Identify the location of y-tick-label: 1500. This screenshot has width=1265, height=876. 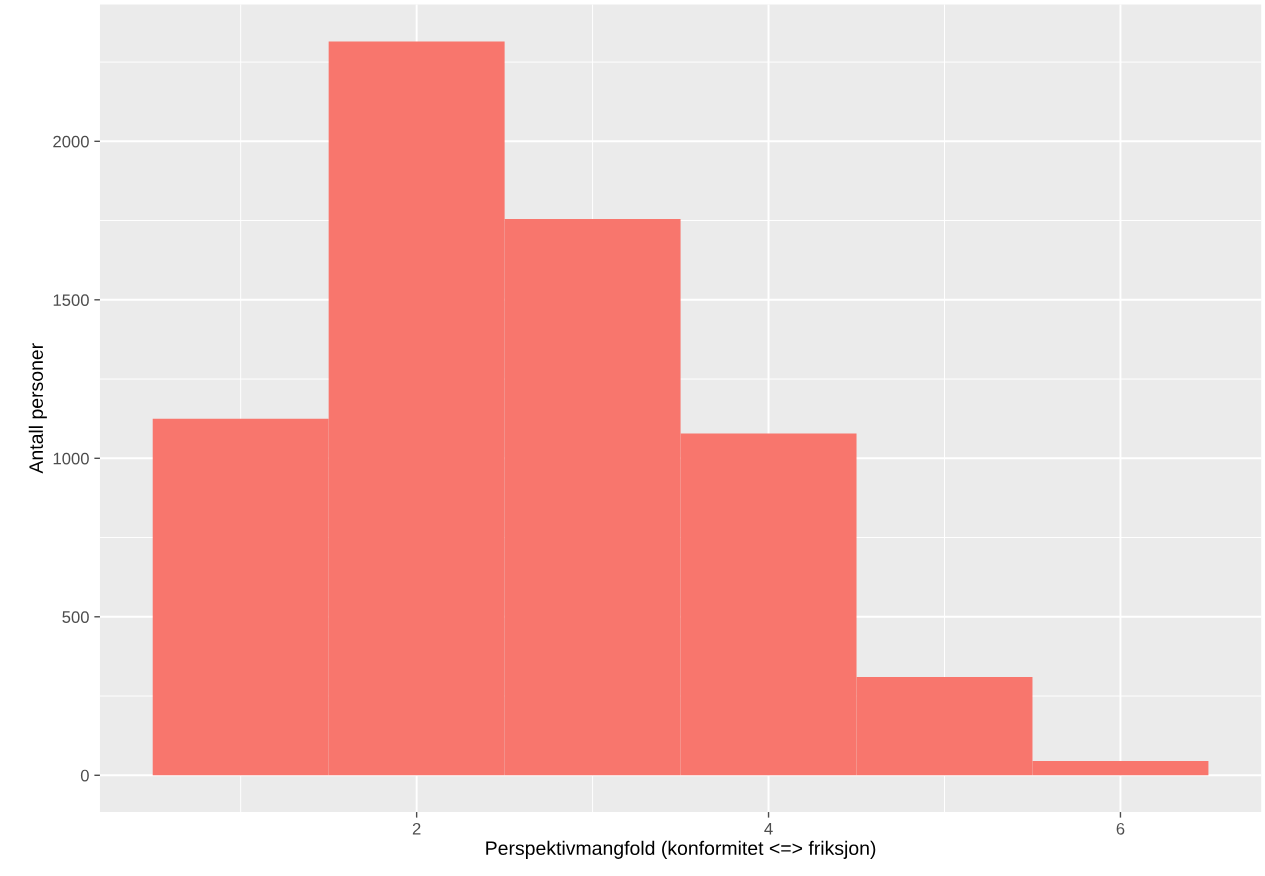
(71, 300).